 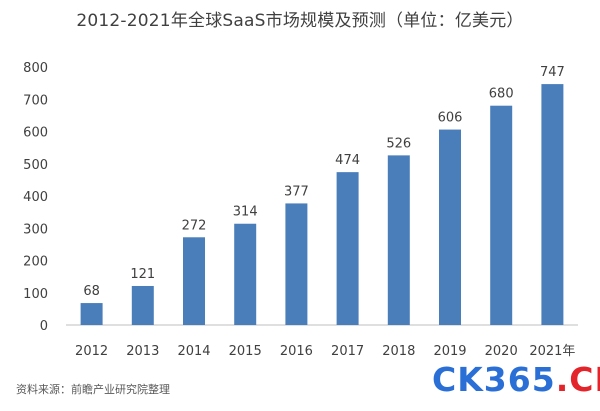 What do you see at coordinates (450, 118) in the screenshot?
I see `data-label: 606` at bounding box center [450, 118].